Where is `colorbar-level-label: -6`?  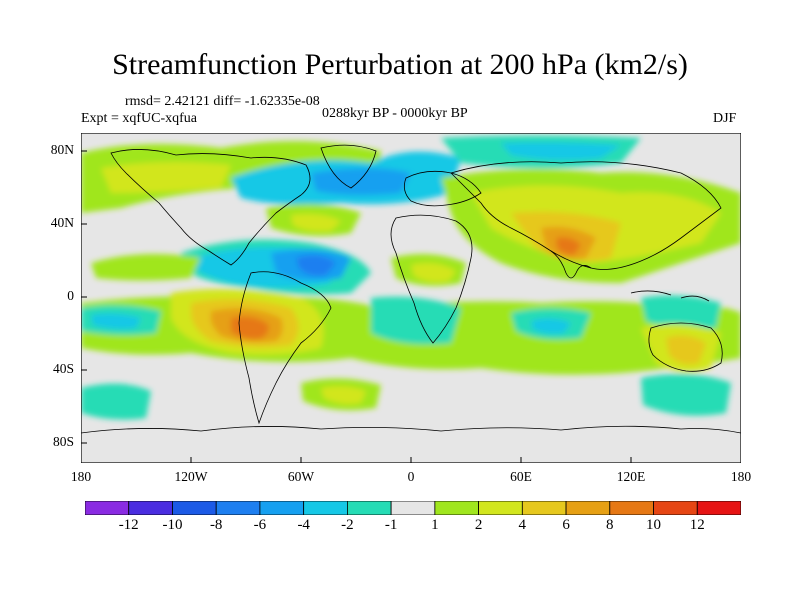 colorbar-level-label: -6 is located at coordinates (260, 525).